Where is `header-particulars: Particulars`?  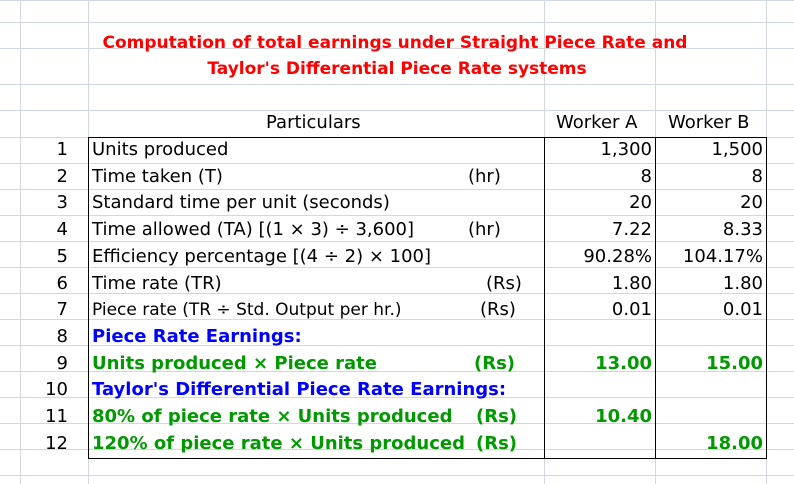 header-particulars: Particulars is located at coordinates (313, 122).